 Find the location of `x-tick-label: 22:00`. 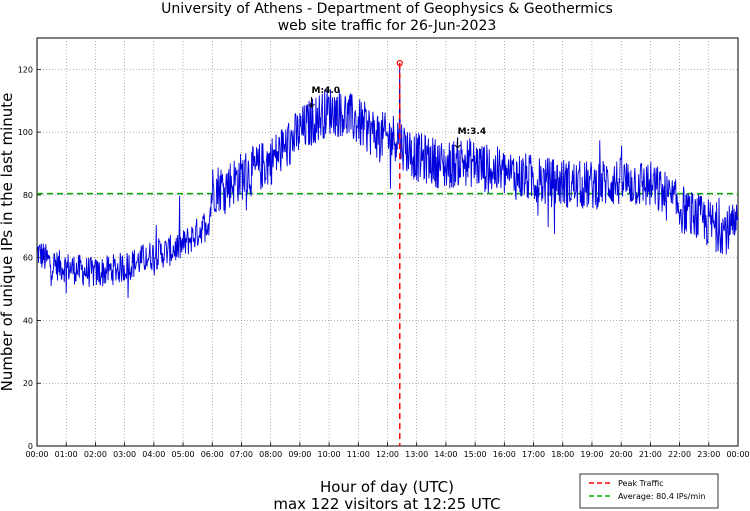

x-tick-label: 22:00 is located at coordinates (679, 454).